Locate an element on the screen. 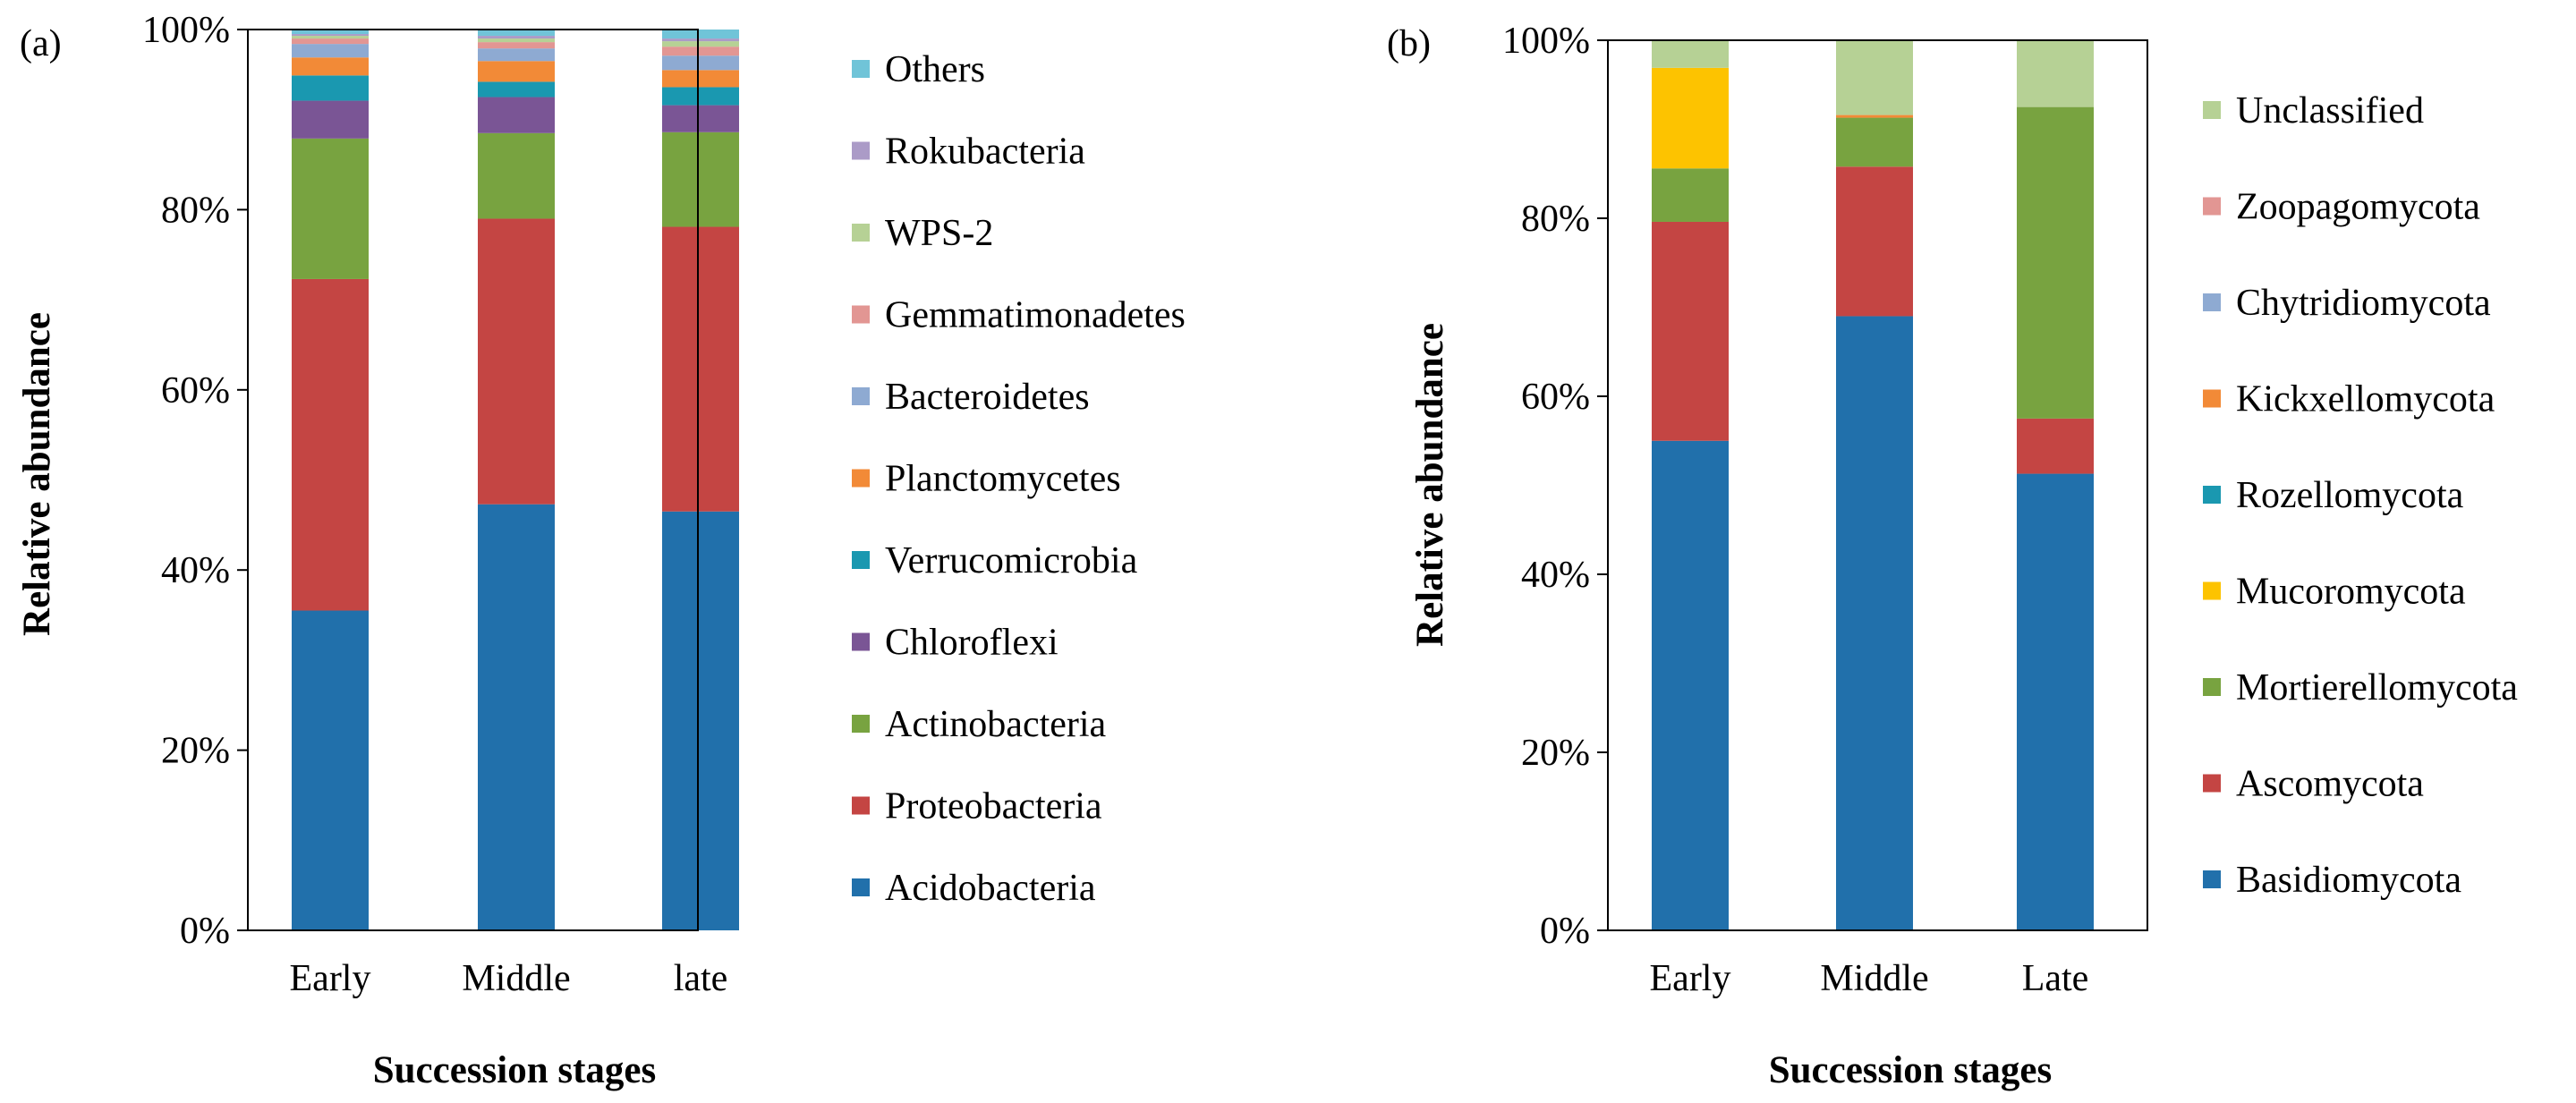 The width and height of the screenshot is (2576, 1103). bar-segment-unclassified-middle is located at coordinates (1875, 78).